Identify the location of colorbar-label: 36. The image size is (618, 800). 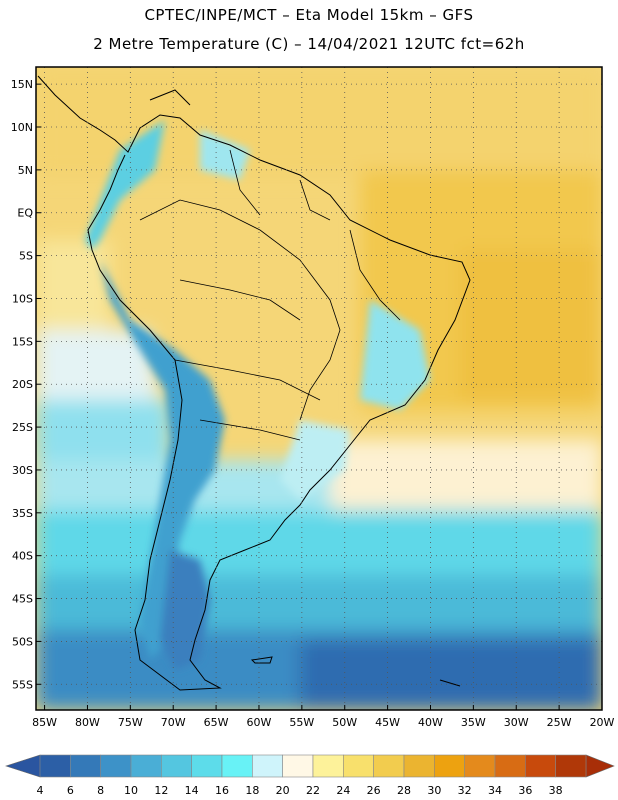
(525, 790).